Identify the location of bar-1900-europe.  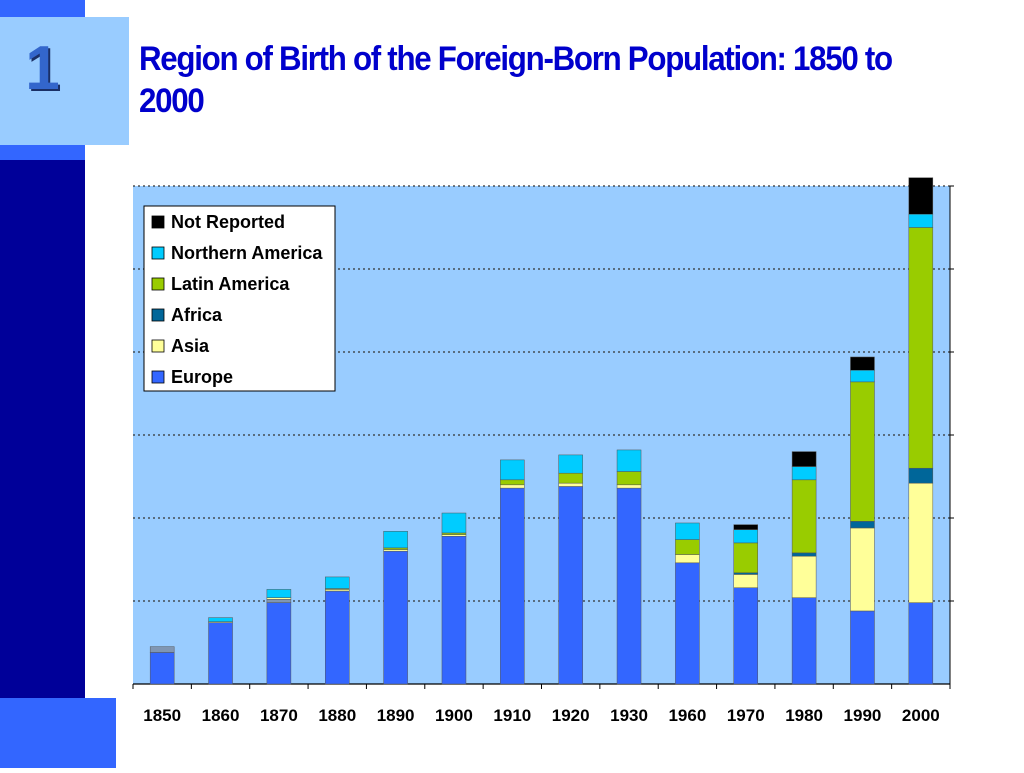
(454, 610).